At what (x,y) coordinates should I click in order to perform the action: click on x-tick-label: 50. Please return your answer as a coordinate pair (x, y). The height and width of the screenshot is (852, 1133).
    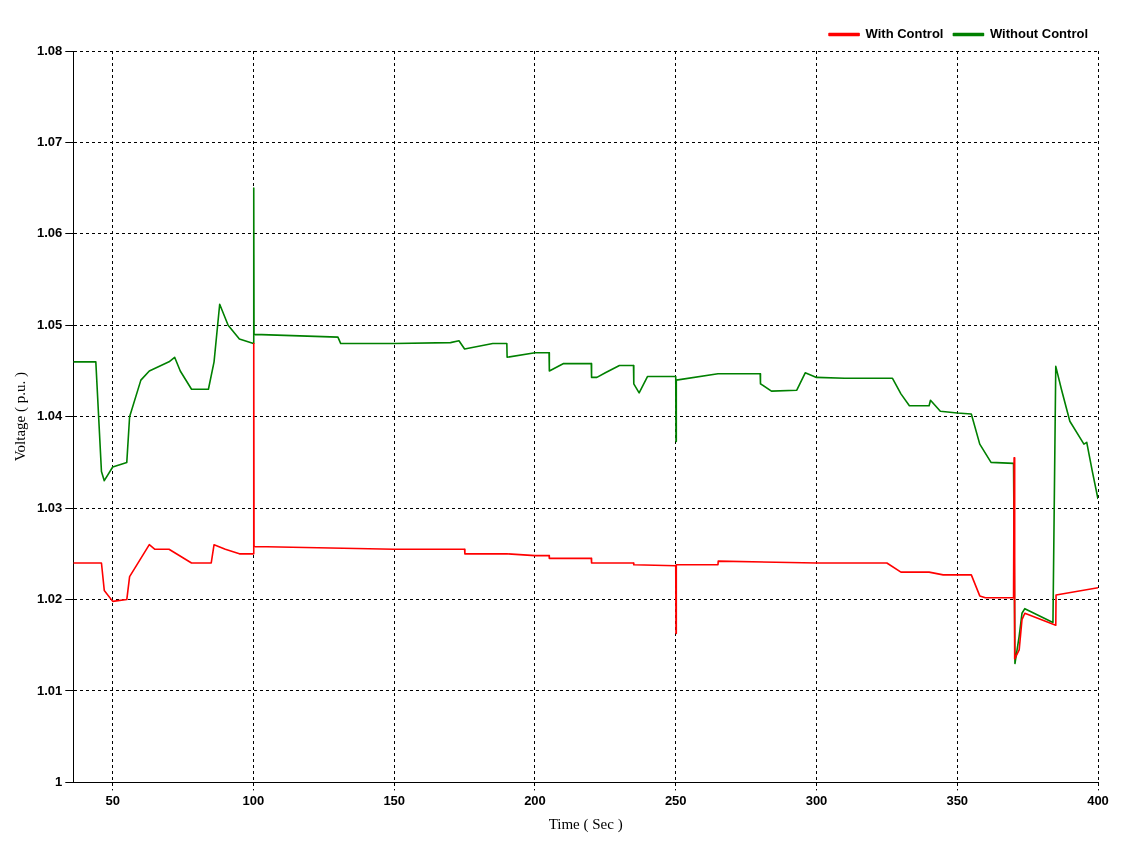
    Looking at the image, I should click on (112, 800).